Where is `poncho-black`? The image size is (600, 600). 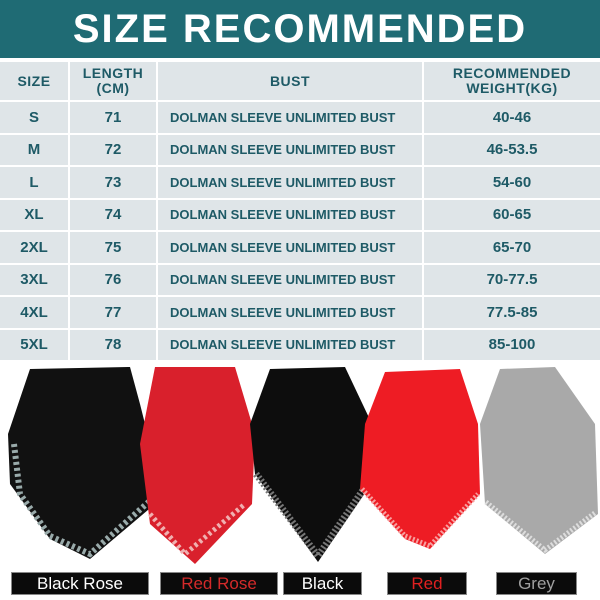 poncho-black is located at coordinates (314, 464).